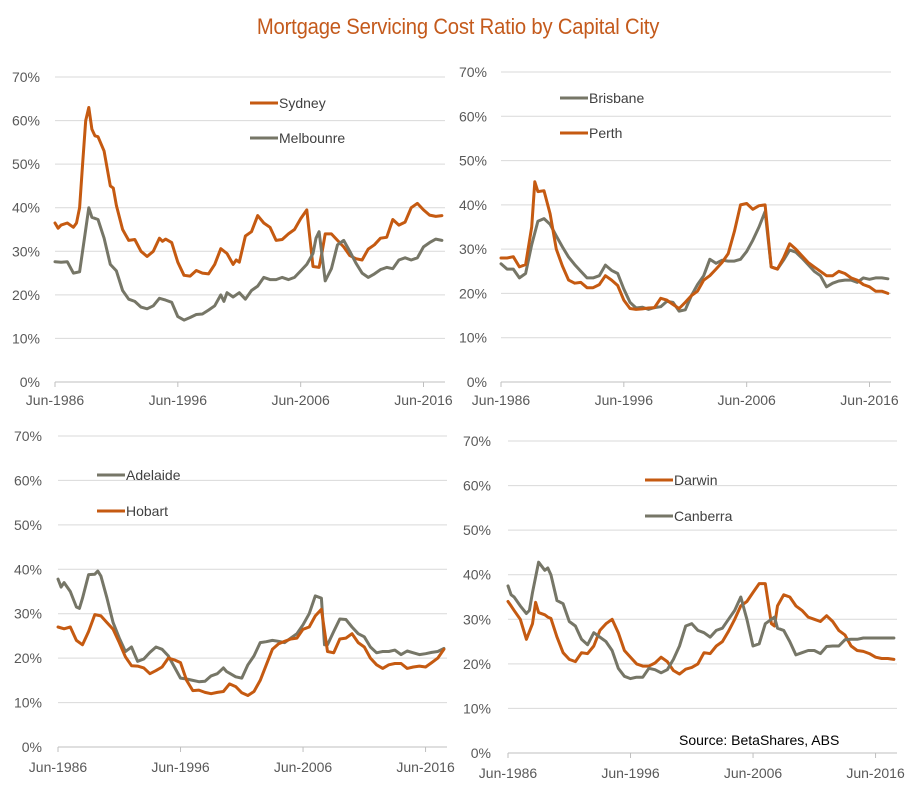 This screenshot has height=794, width=916. What do you see at coordinates (696, 480) in the screenshot?
I see `legend-label: Darwin` at bounding box center [696, 480].